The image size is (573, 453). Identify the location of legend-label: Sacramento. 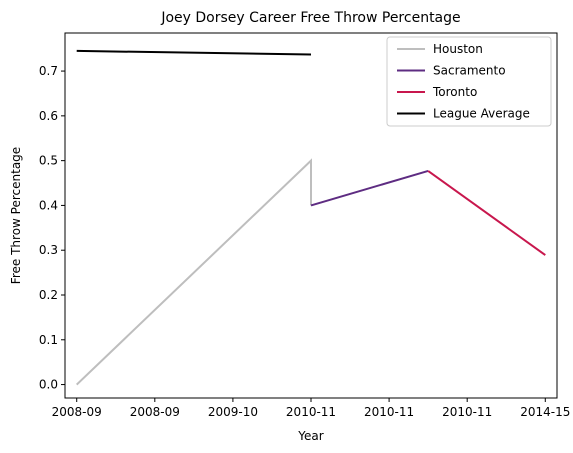
(469, 71).